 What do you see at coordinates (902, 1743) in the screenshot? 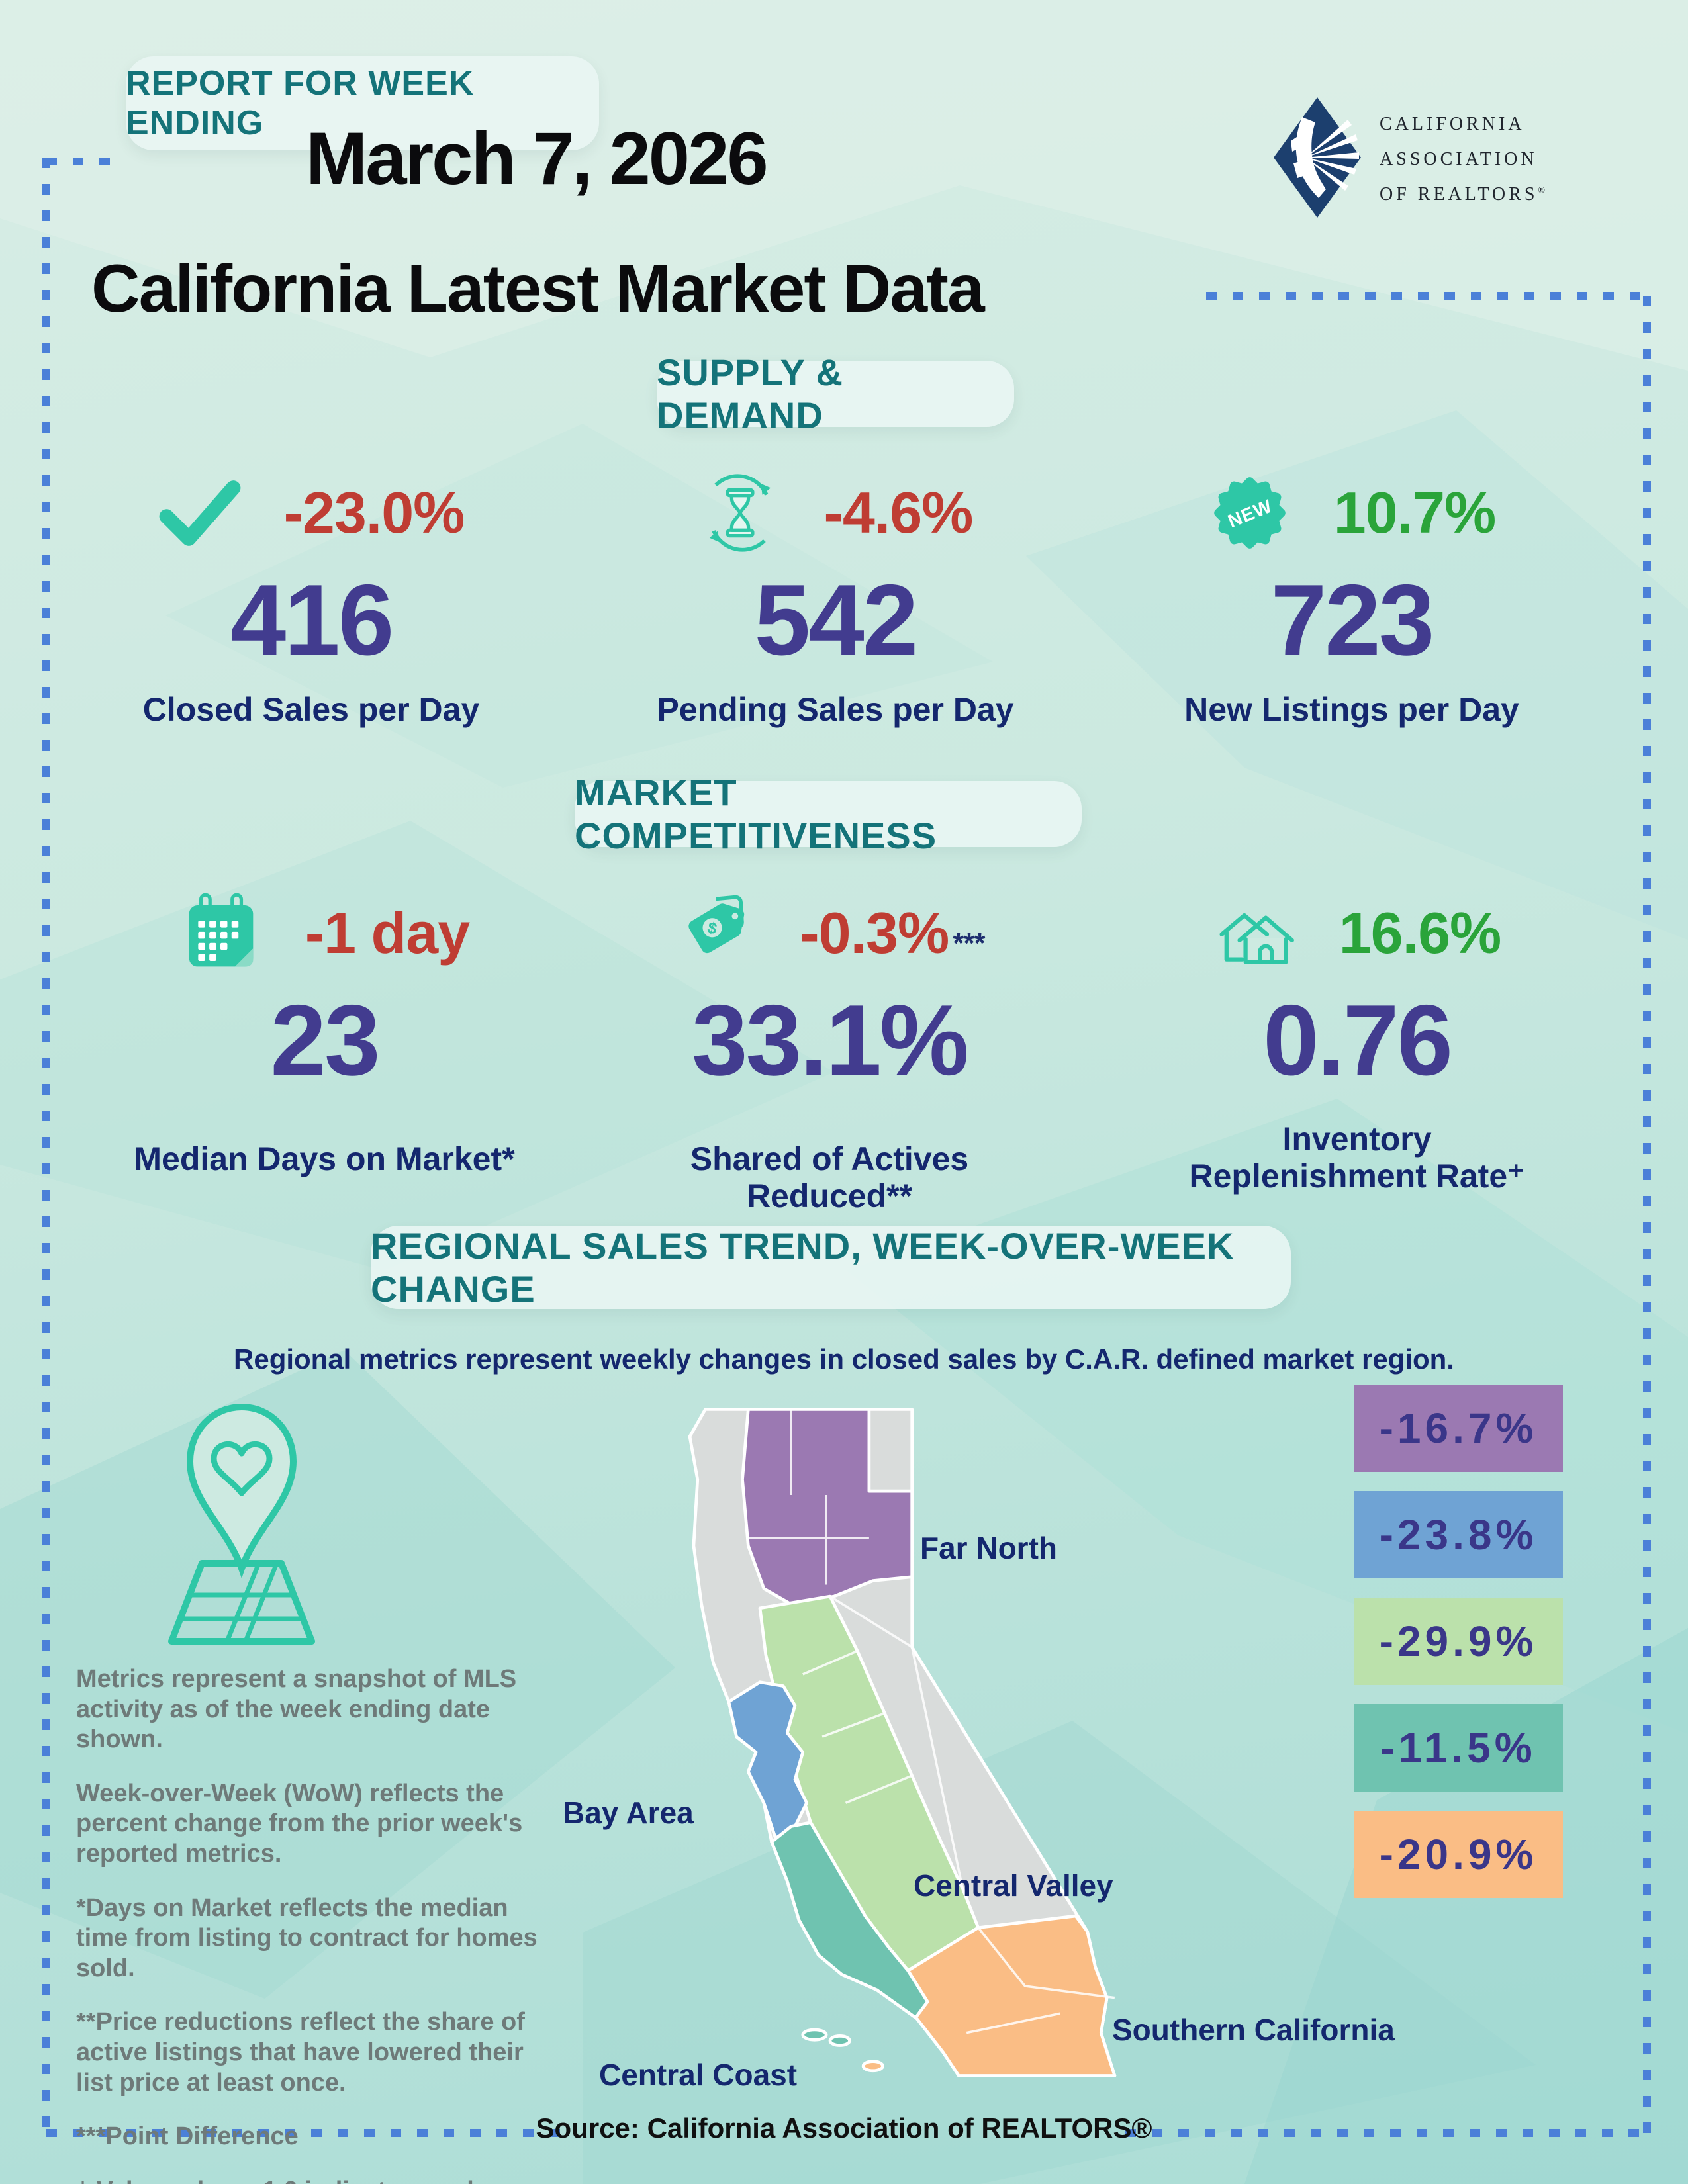
I see `california-region-map` at bounding box center [902, 1743].